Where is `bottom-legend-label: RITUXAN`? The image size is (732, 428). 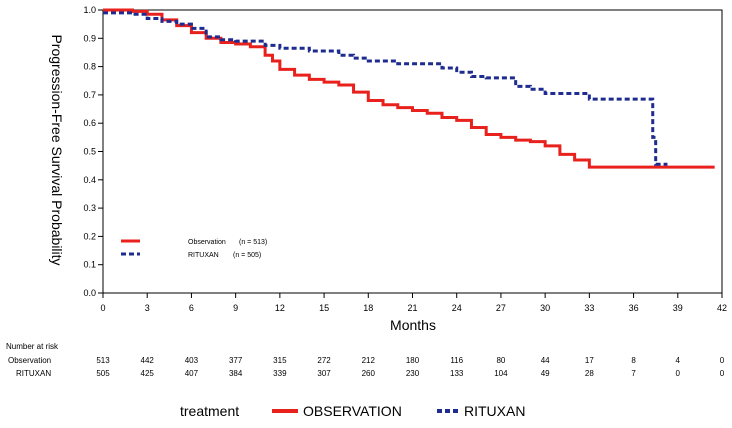
bottom-legend-label: RITUXAN is located at coordinates (494, 411).